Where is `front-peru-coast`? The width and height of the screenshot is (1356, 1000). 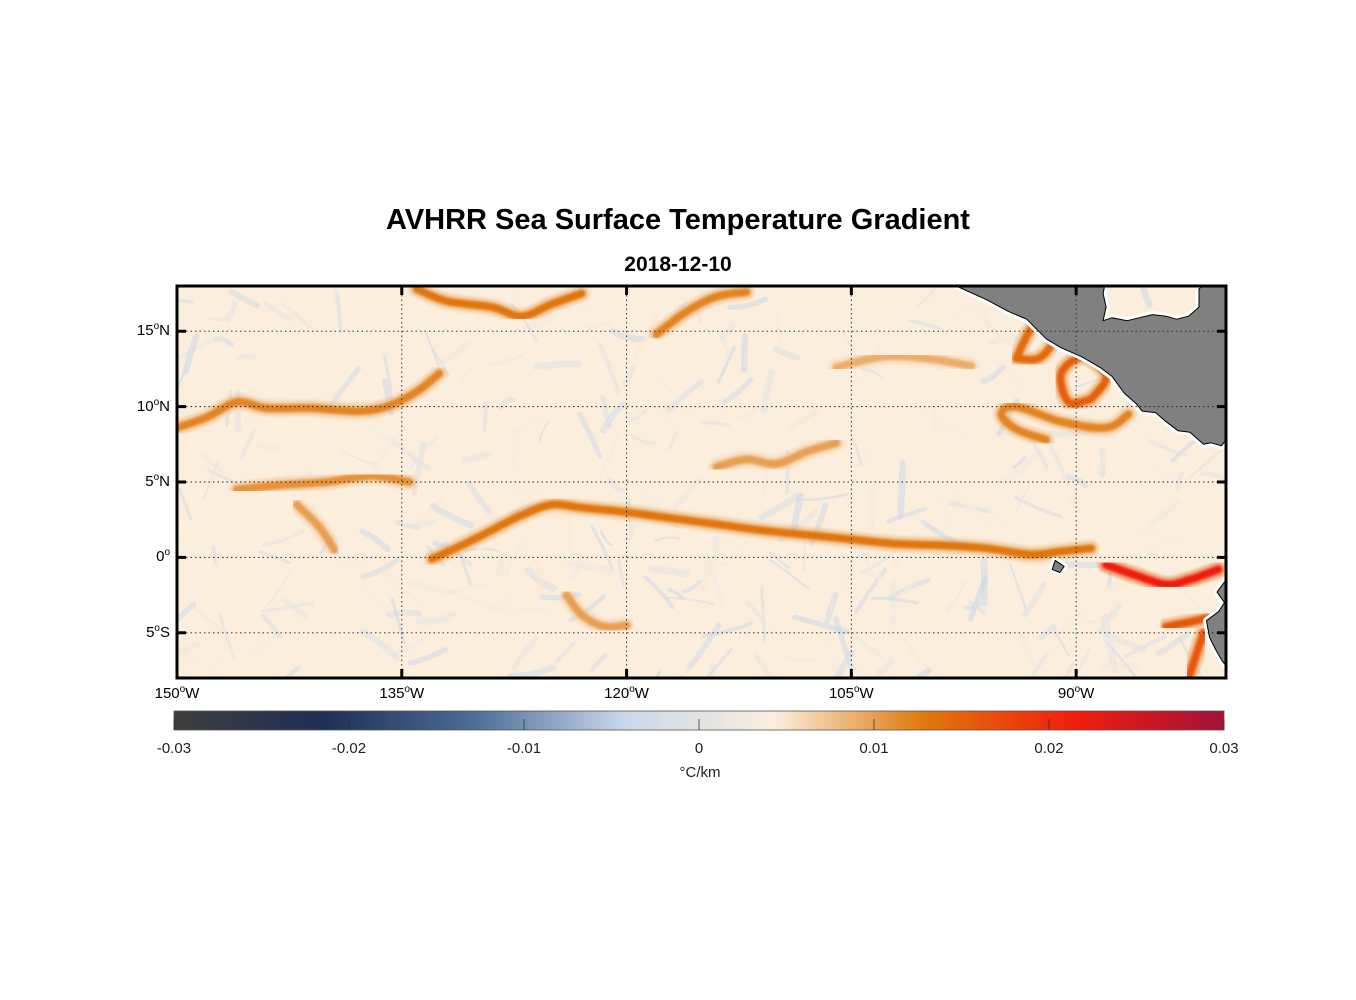 front-peru-coast is located at coordinates (1196, 653).